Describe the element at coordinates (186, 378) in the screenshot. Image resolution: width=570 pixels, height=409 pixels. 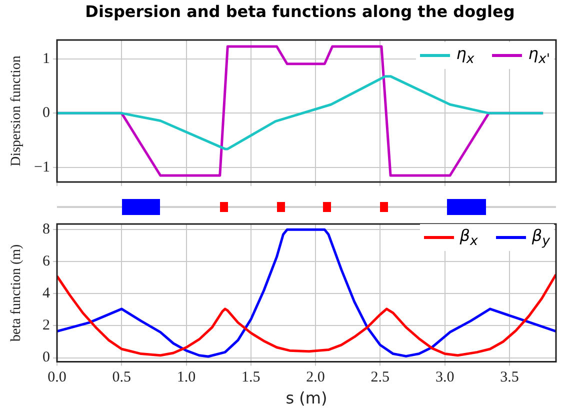
I see `x-tick-label: 1.0` at that location.